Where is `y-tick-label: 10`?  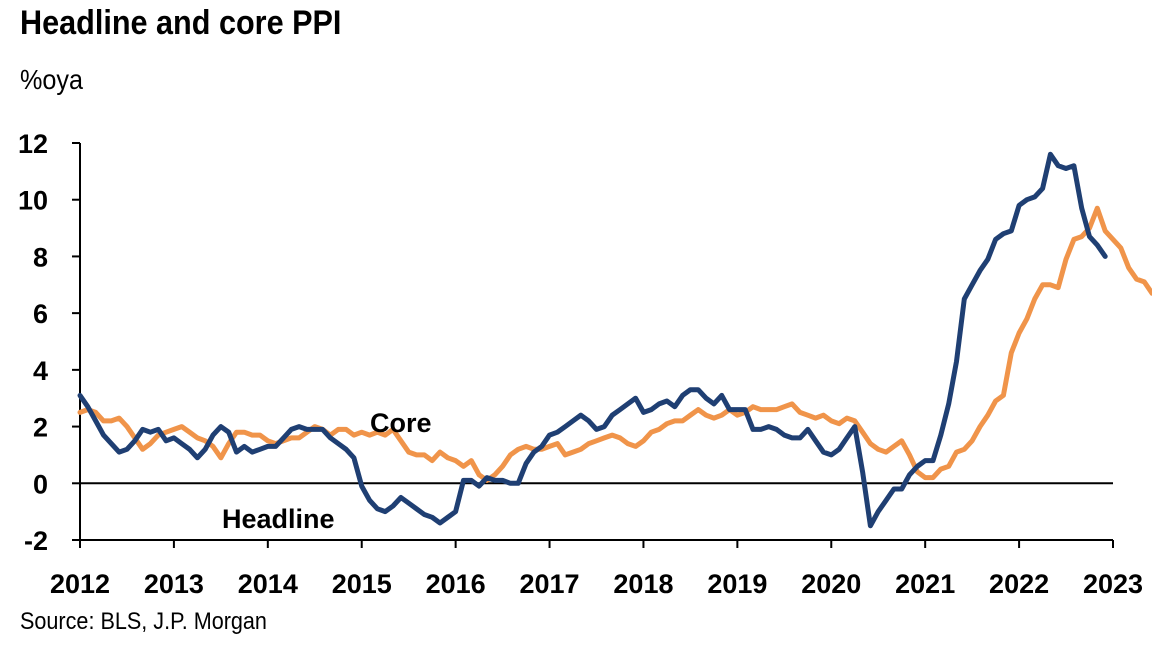 y-tick-label: 10 is located at coordinates (33, 201).